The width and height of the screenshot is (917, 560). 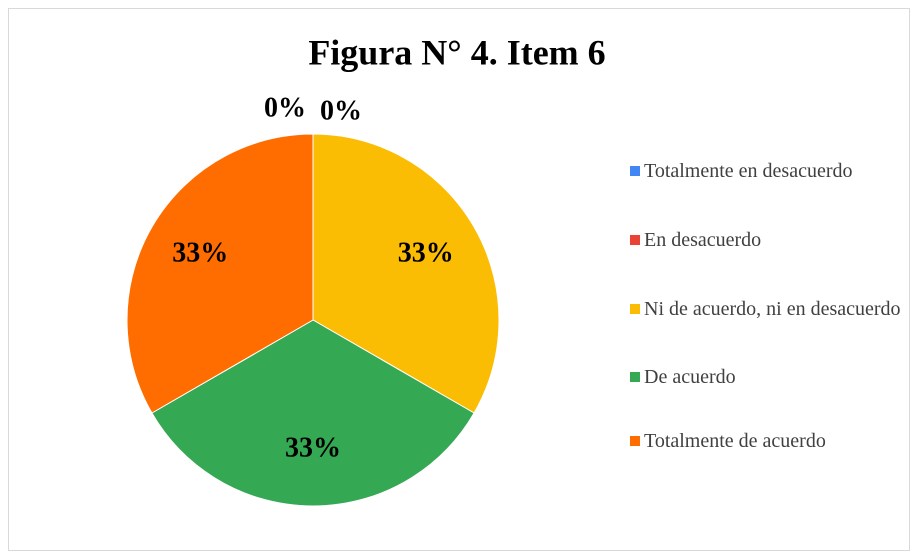 What do you see at coordinates (456, 52) in the screenshot?
I see `chart-title: Figura N° 4. Item 6` at bounding box center [456, 52].